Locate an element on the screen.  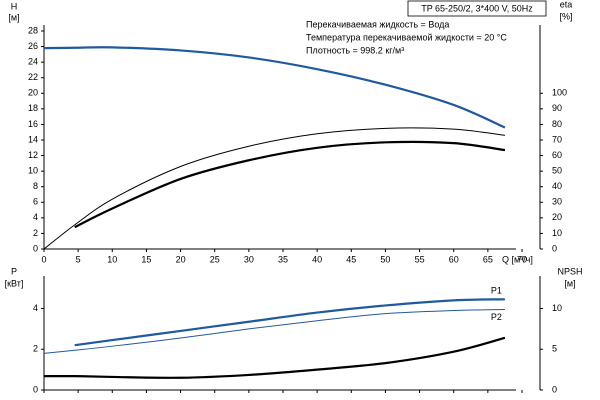
x-tick-label: 60 is located at coordinates (454, 259).